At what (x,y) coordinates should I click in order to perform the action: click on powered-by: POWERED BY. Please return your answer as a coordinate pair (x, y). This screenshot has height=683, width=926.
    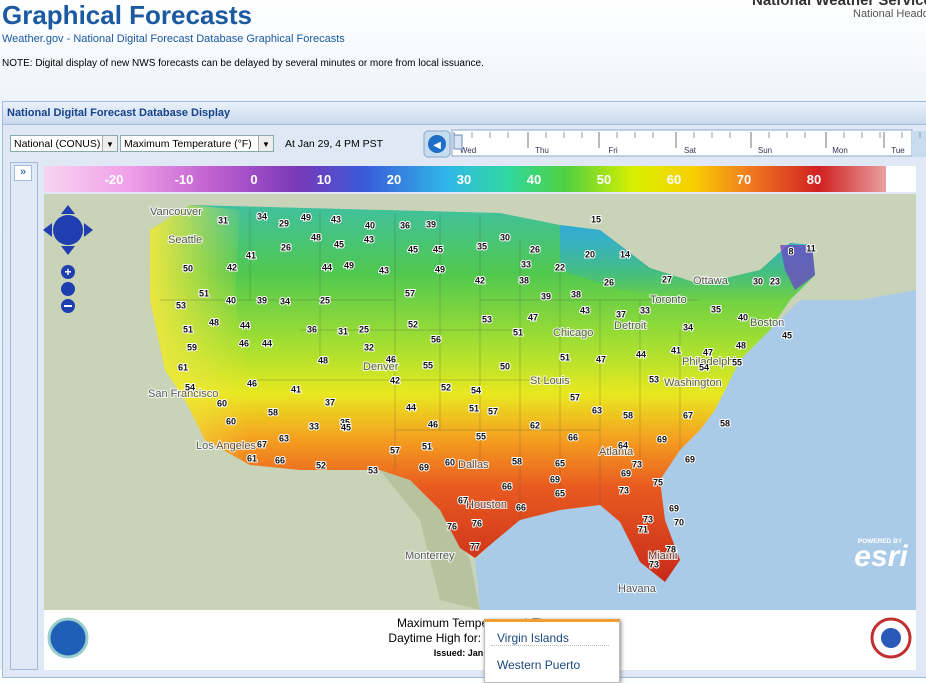
    Looking at the image, I should click on (880, 541).